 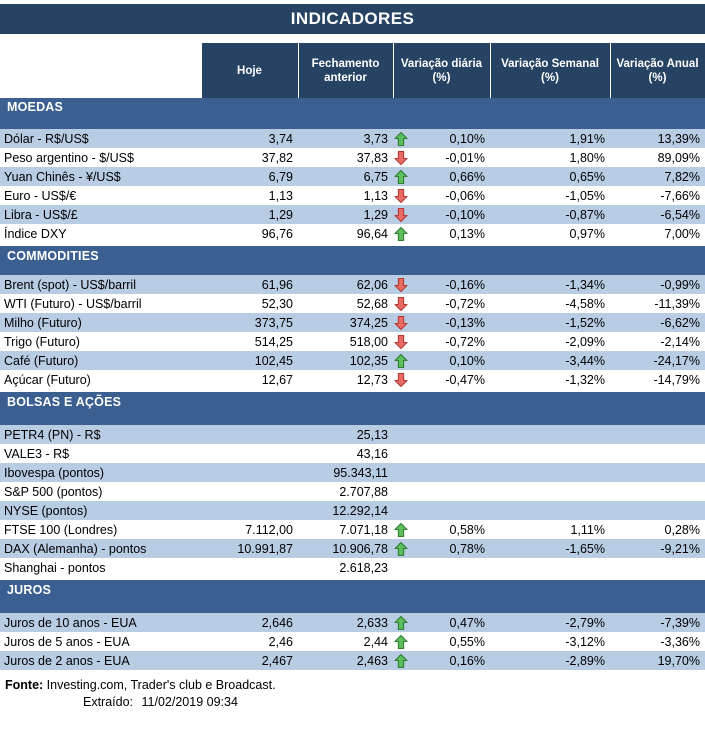 What do you see at coordinates (352, 510) in the screenshot?
I see `table-row: NYSE (pontos) 12.292,14` at bounding box center [352, 510].